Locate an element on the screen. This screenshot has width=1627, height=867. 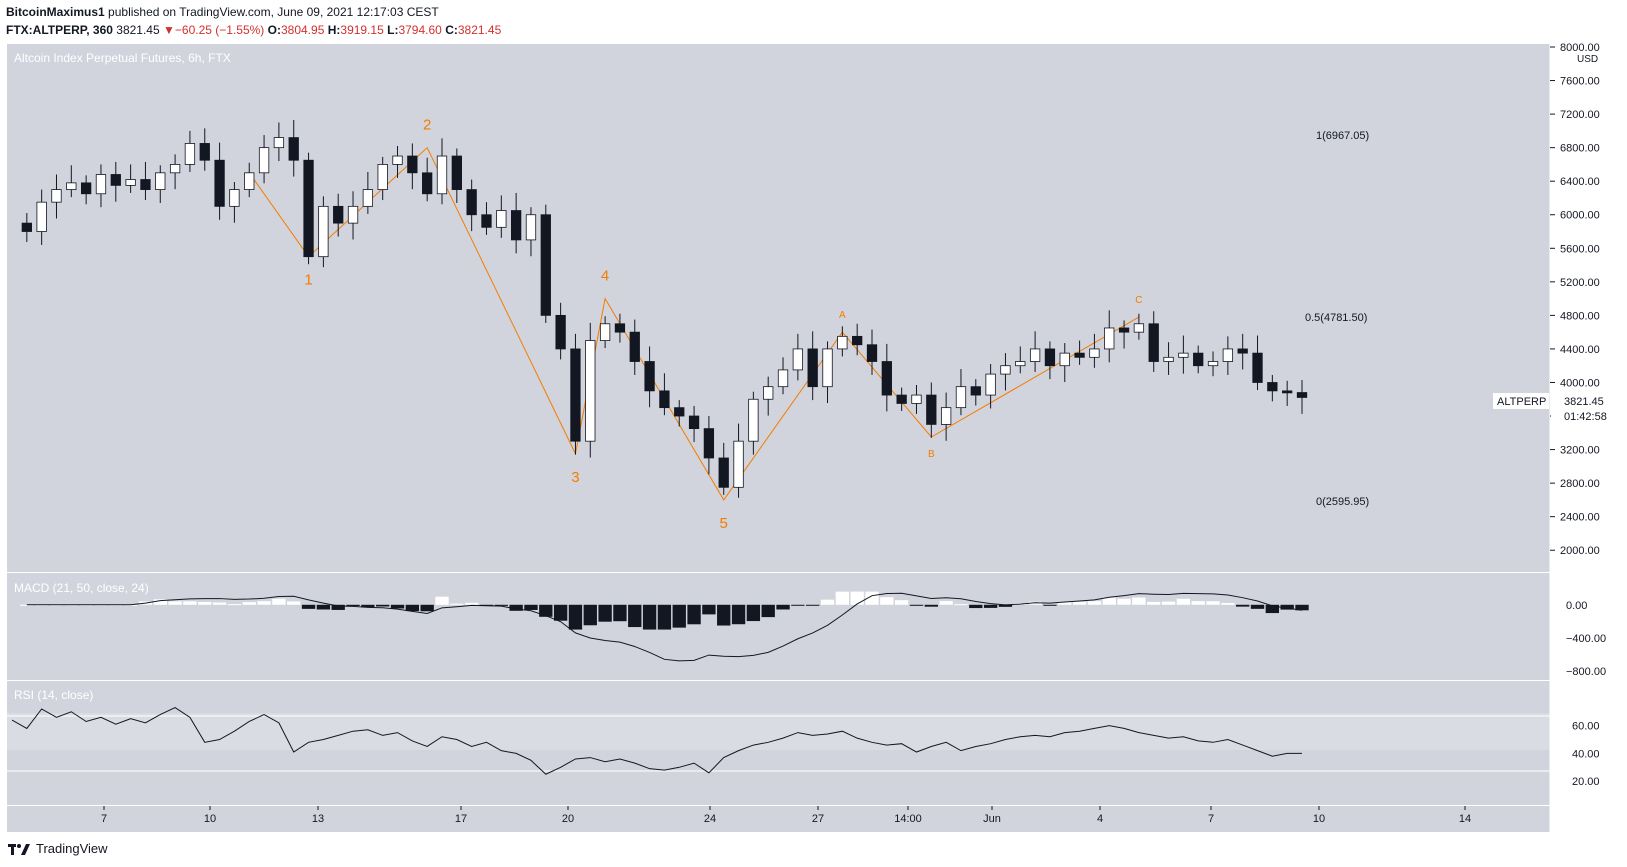
macd-tick-label: 0.00 is located at coordinates (1576, 606).